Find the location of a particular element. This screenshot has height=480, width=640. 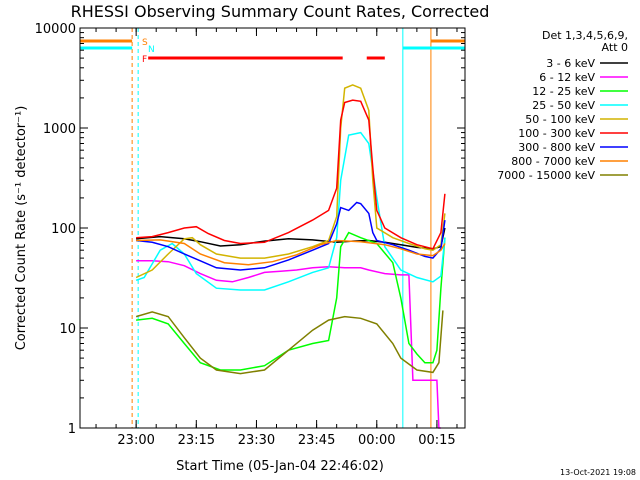

x-axis-label: Start Time (05-Jan-04 22:46:02) is located at coordinates (280, 466).